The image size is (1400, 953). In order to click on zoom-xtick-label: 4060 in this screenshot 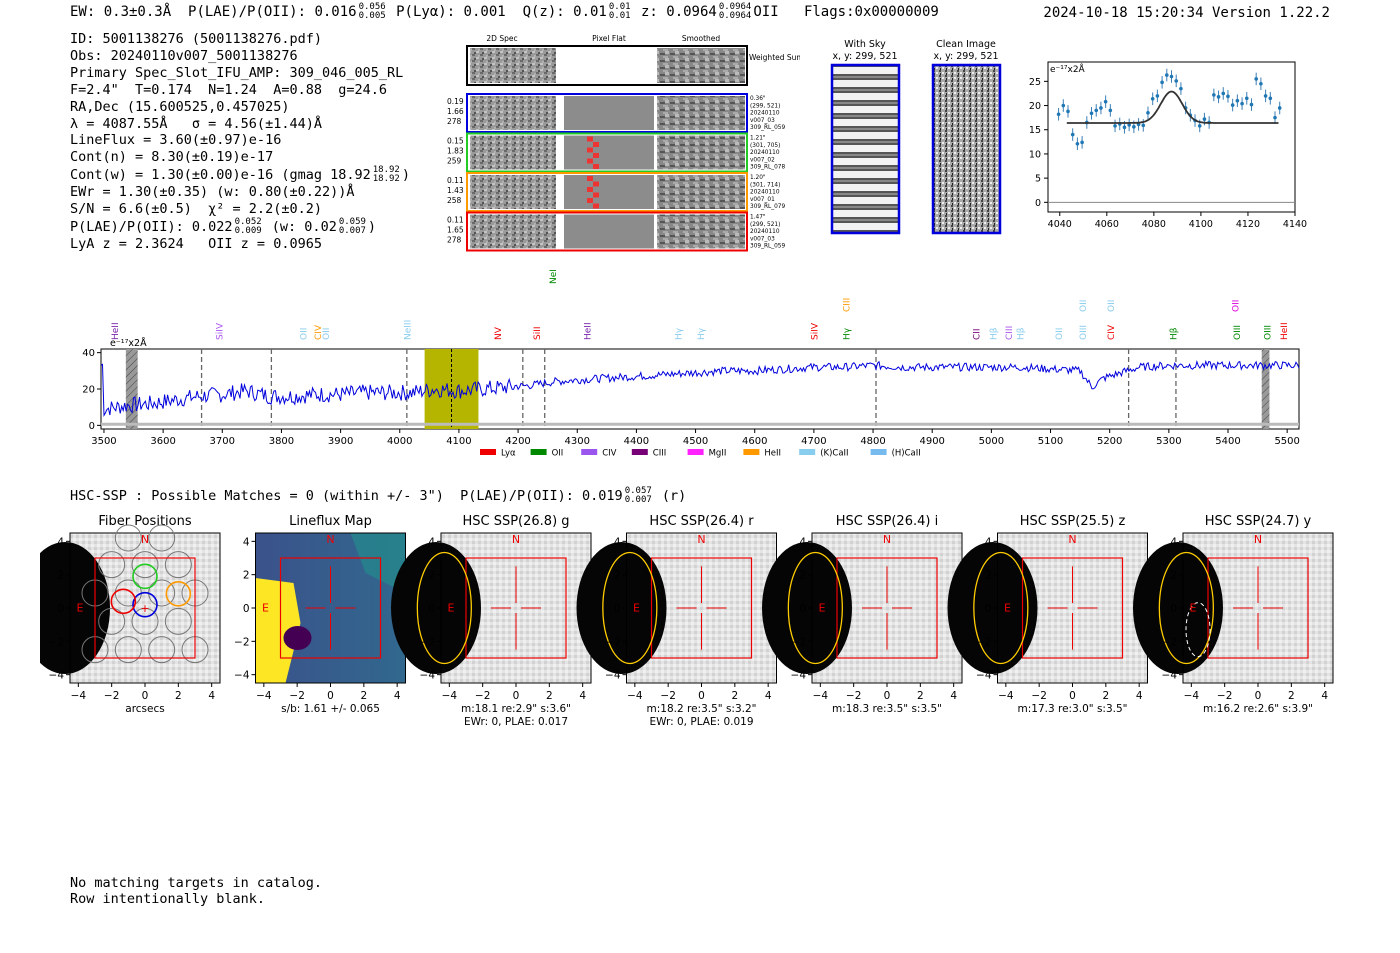, I will do `click(1107, 224)`.